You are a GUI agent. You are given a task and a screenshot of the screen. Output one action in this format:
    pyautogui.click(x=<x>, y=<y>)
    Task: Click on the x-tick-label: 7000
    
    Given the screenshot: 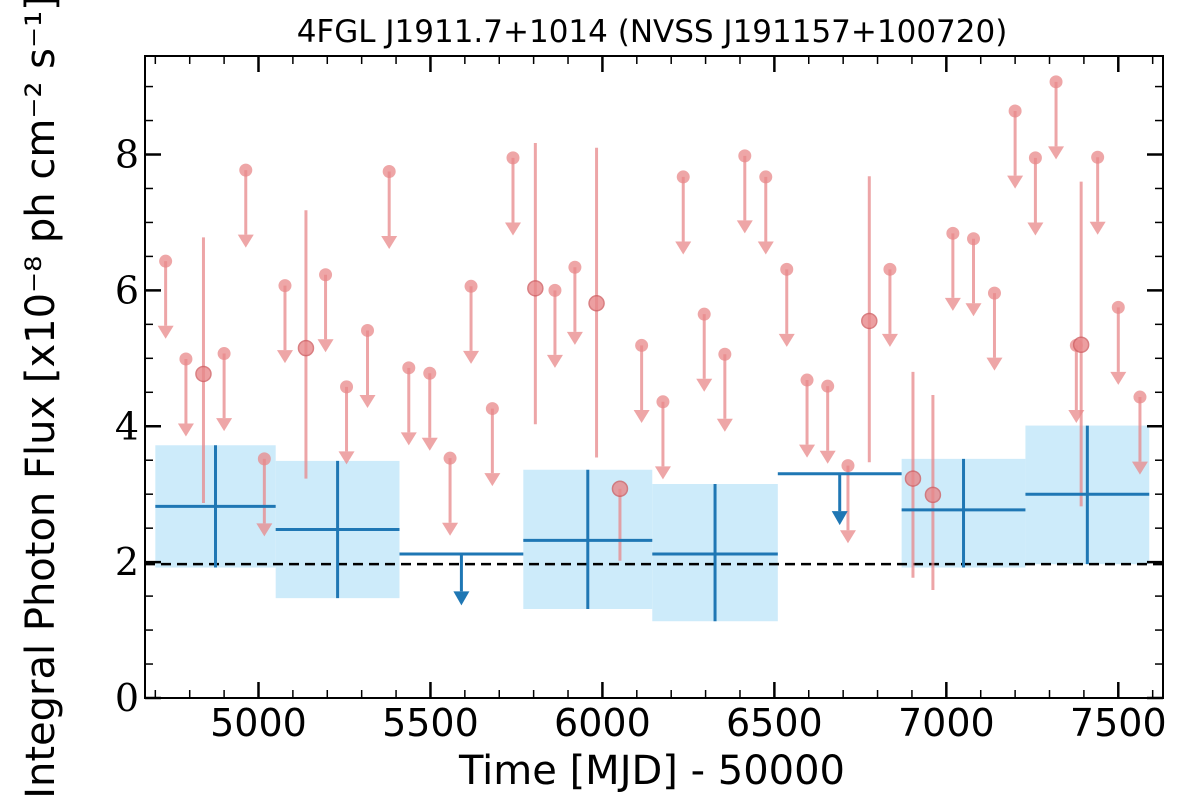 What is the action you would take?
    pyautogui.click(x=946, y=723)
    